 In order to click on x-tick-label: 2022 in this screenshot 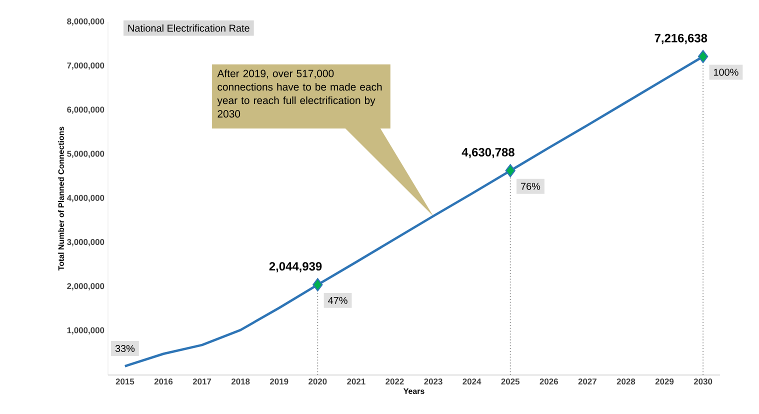, I will do `click(395, 381)`.